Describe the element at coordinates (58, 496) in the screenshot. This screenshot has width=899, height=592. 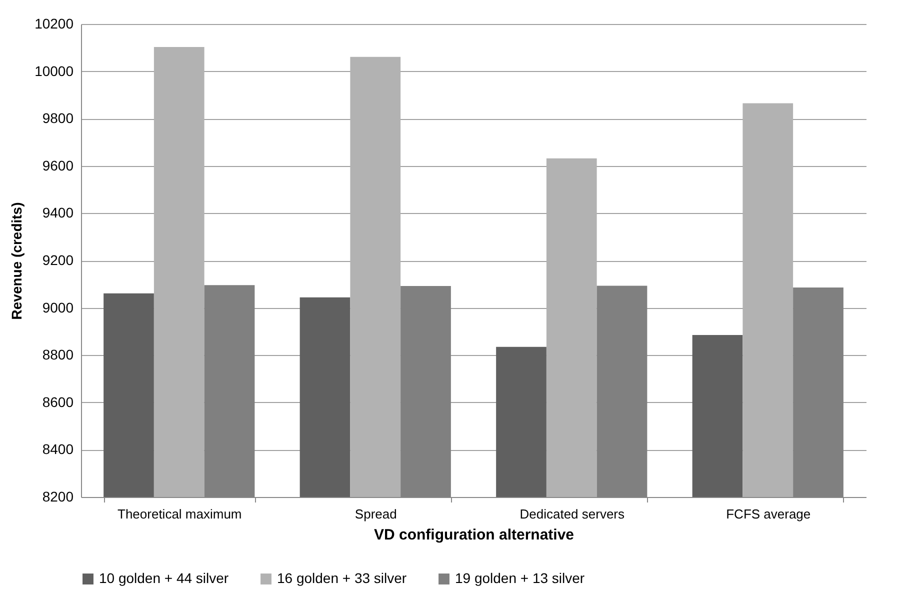
I see `y-tick-label: 8200` at that location.